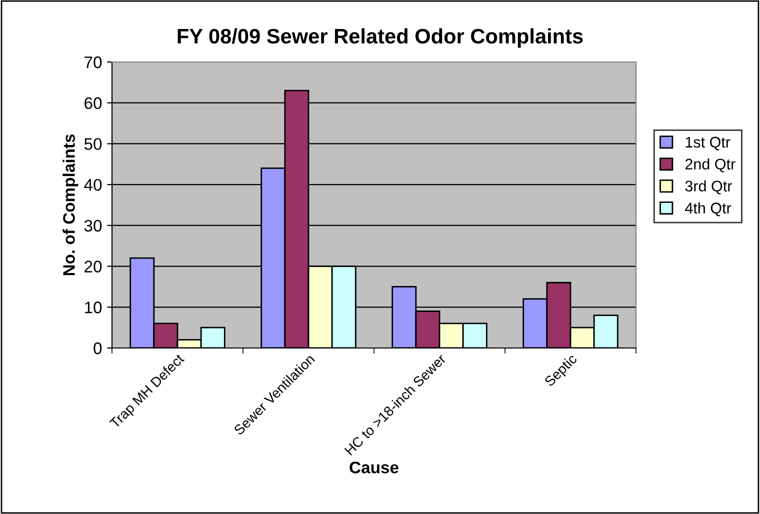 The height and width of the screenshot is (514, 760). I want to click on y-tick-label: 10, so click(93, 308).